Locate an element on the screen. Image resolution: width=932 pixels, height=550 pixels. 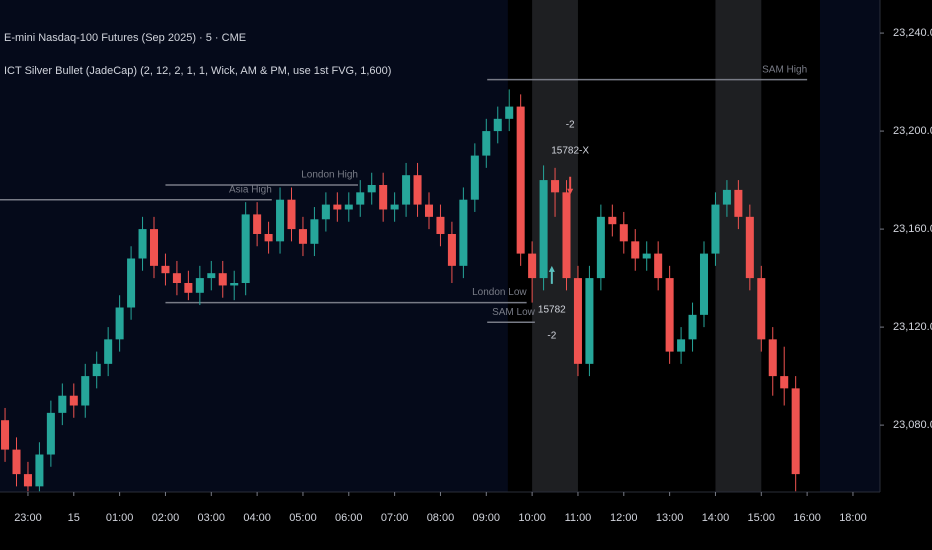
x-tick-label: 23:00 is located at coordinates (28, 518).